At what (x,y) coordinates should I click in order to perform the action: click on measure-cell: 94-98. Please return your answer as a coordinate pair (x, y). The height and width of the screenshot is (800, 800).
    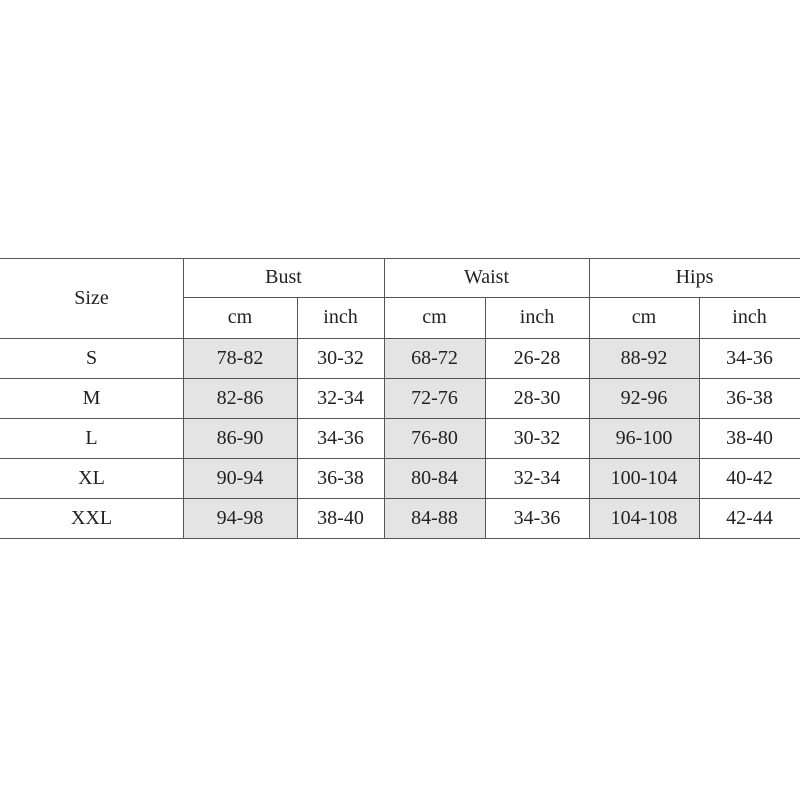
    Looking at the image, I should click on (240, 518).